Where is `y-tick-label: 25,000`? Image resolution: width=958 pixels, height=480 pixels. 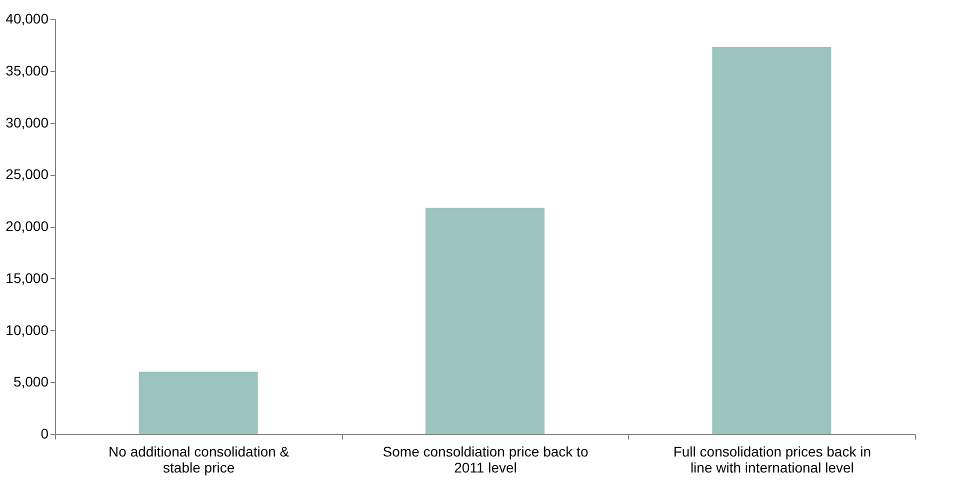 y-tick-label: 25,000 is located at coordinates (27, 174).